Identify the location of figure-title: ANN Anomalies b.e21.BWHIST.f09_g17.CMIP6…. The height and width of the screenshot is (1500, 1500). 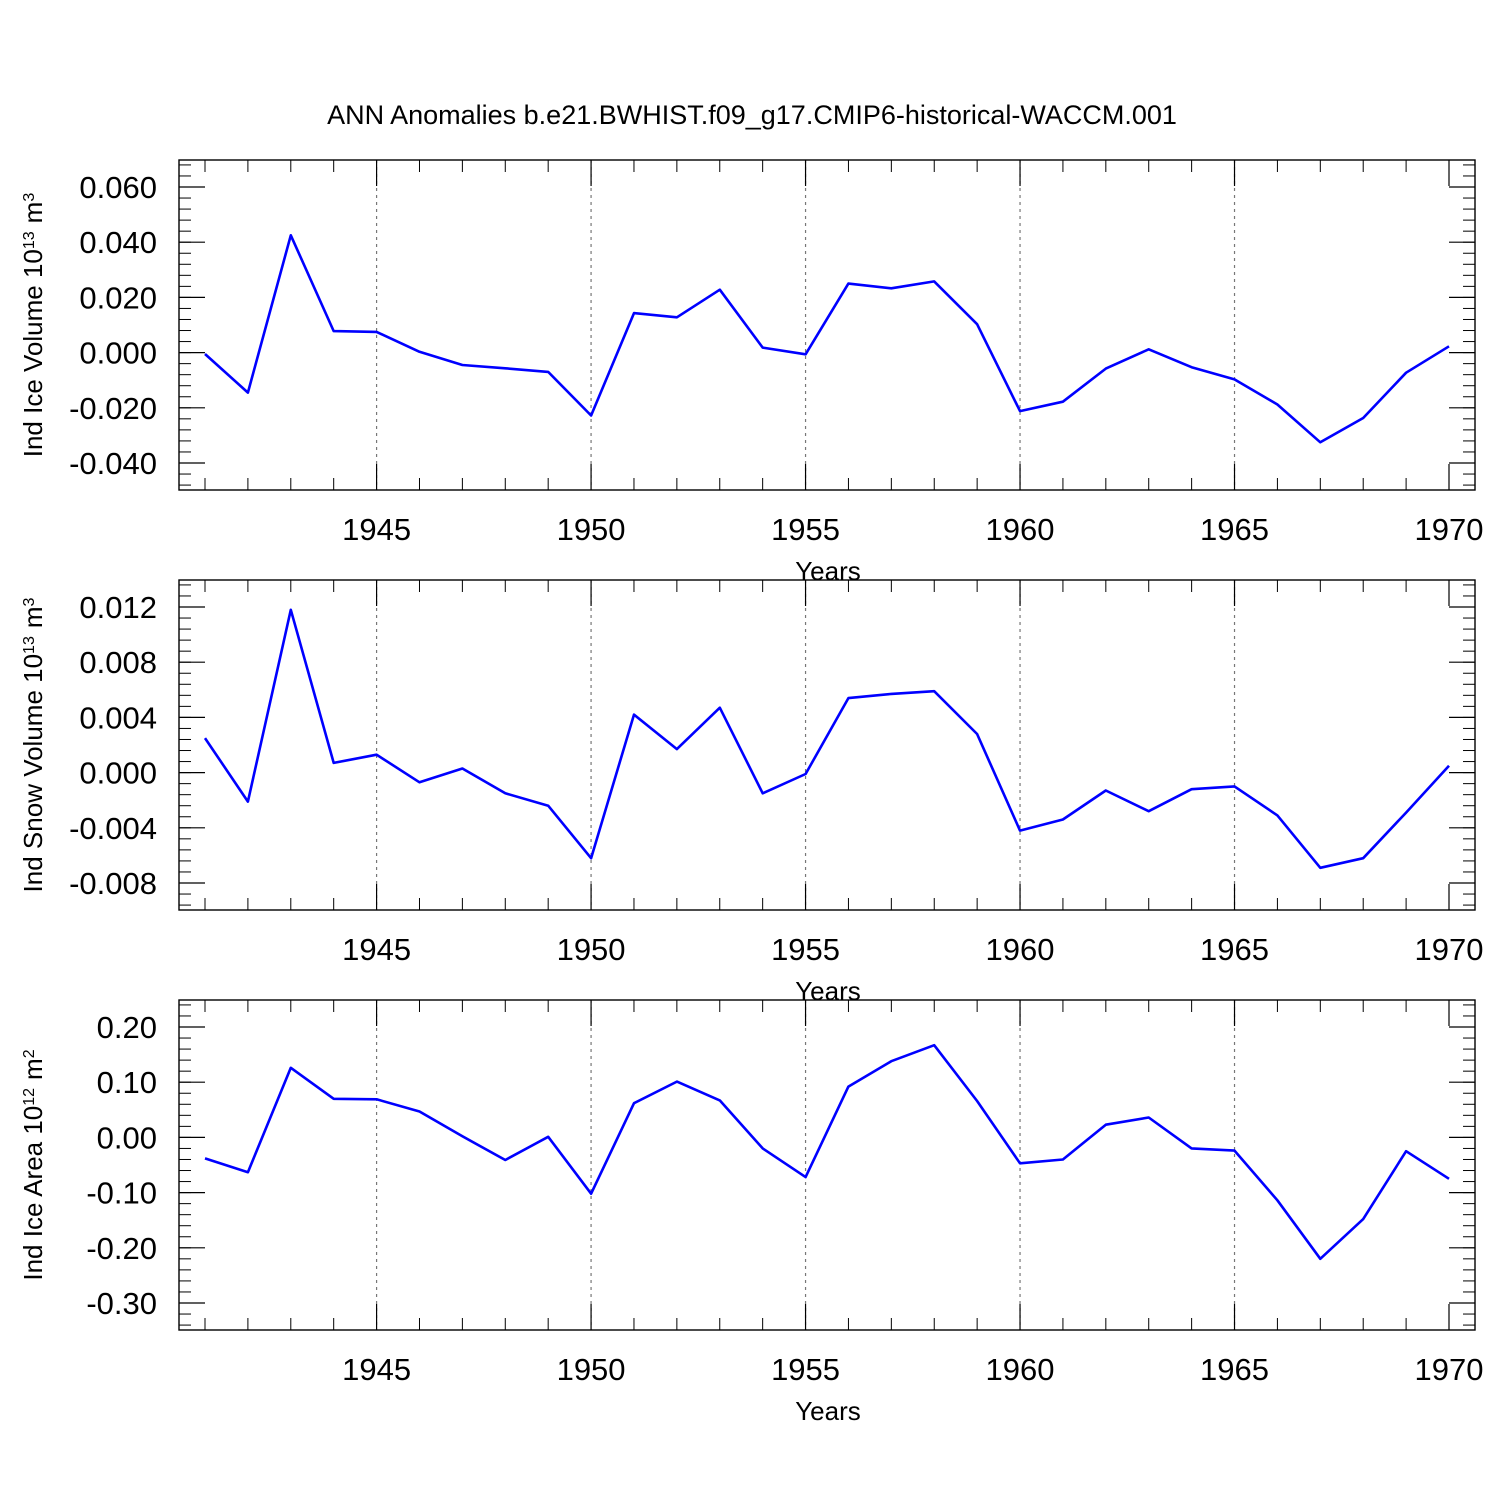
(752, 115).